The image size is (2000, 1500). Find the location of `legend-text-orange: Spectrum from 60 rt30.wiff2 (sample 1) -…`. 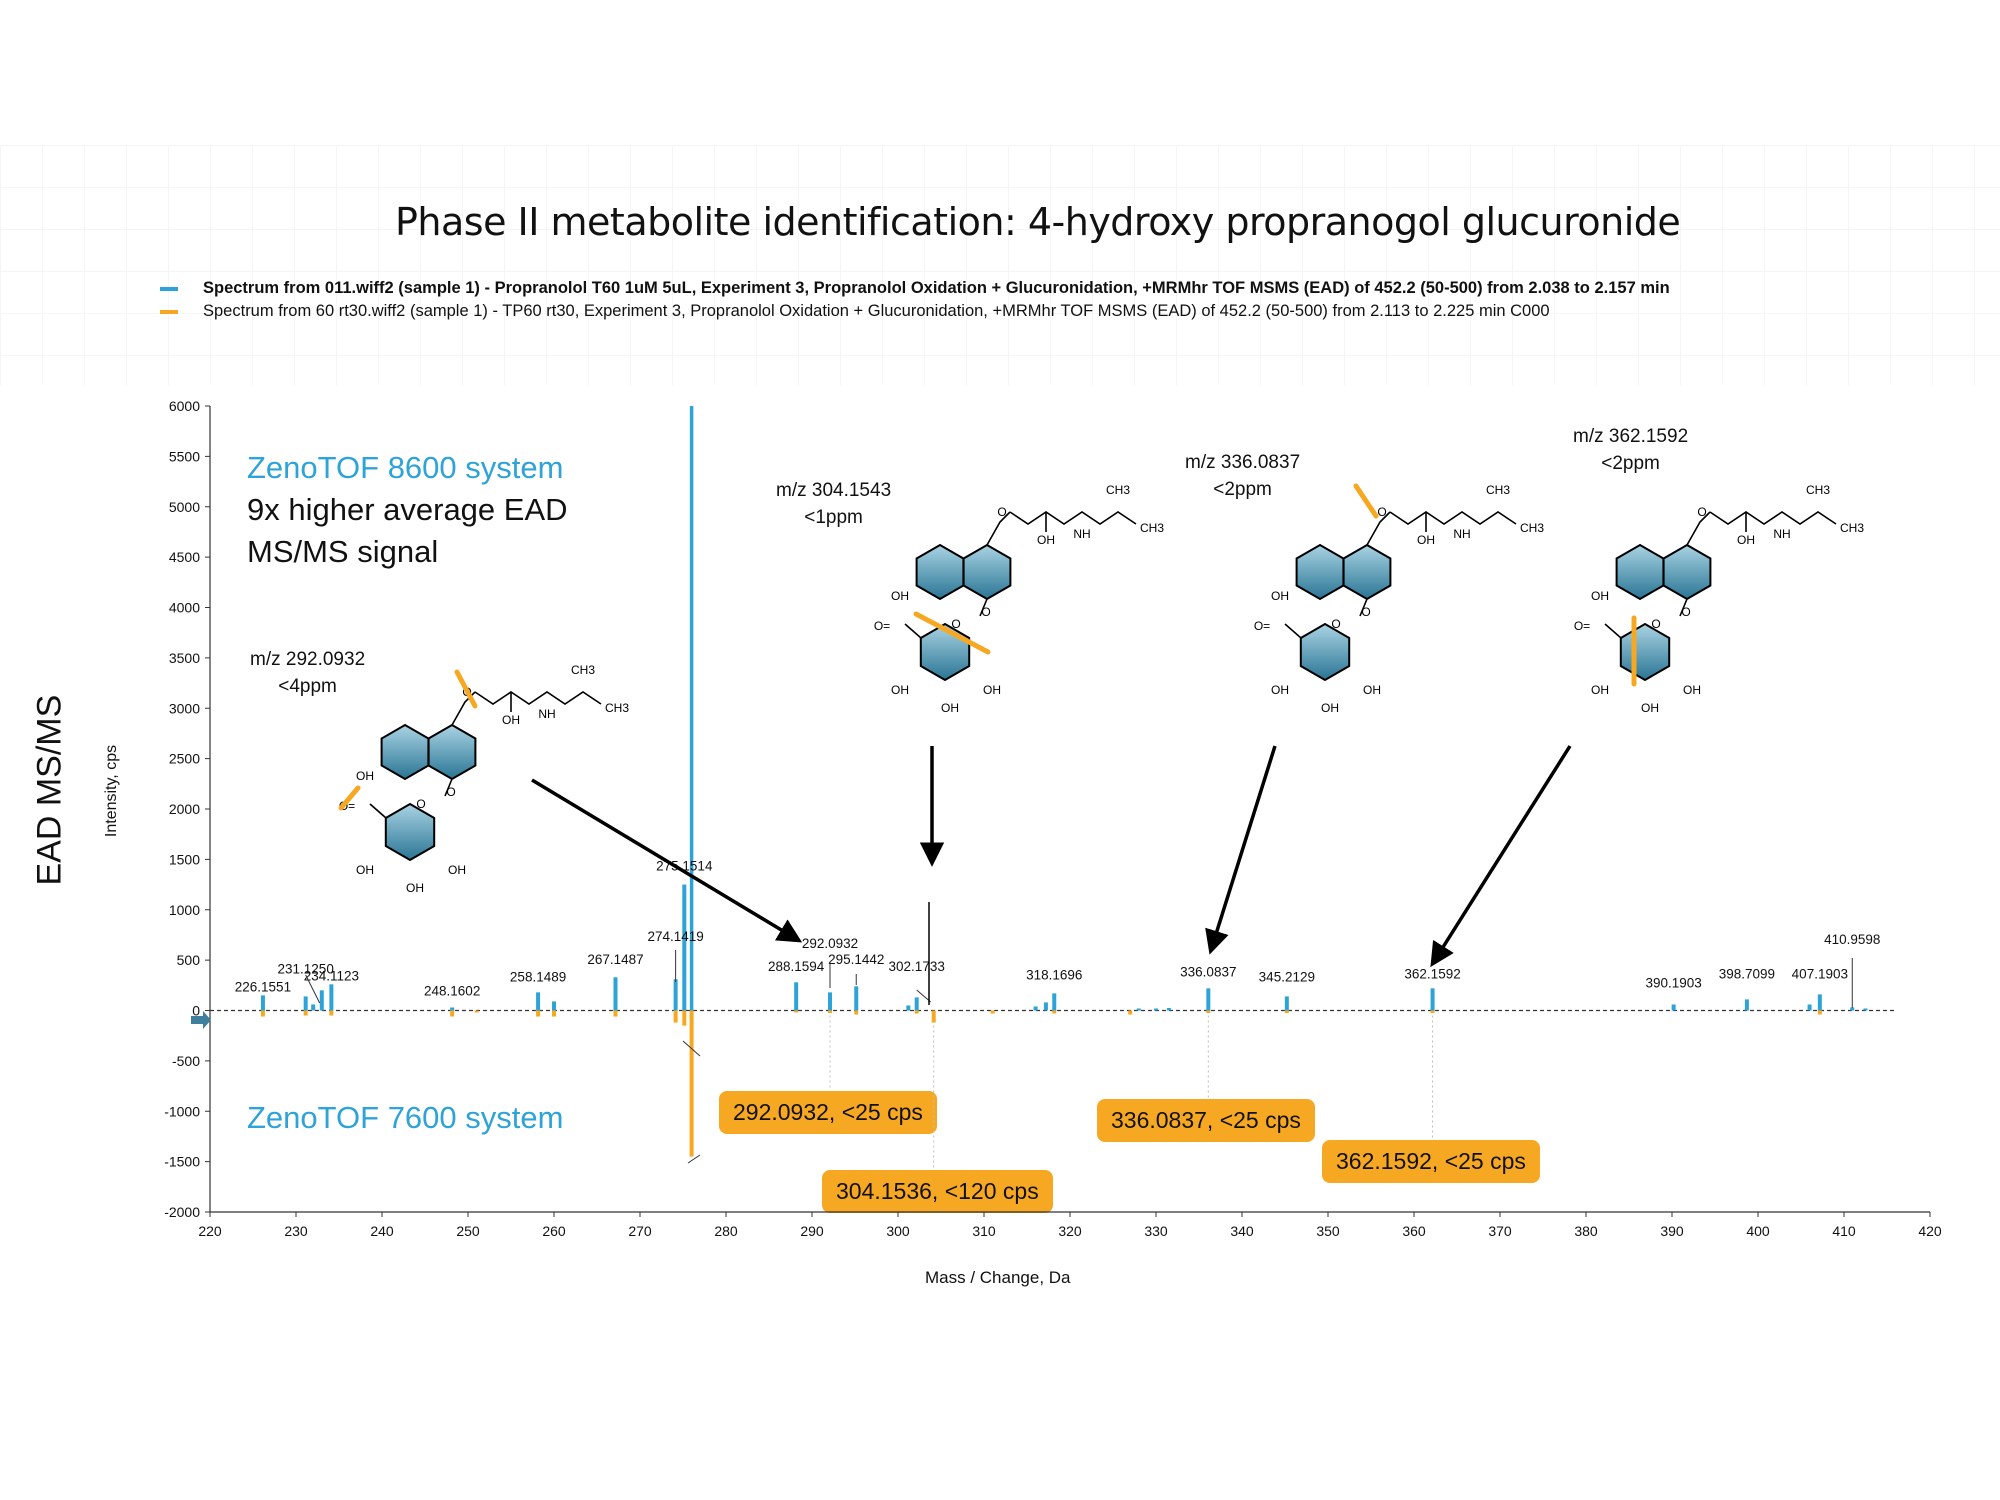

legend-text-orange: Spectrum from 60 rt30.wiff2 (sample 1) -… is located at coordinates (876, 311).